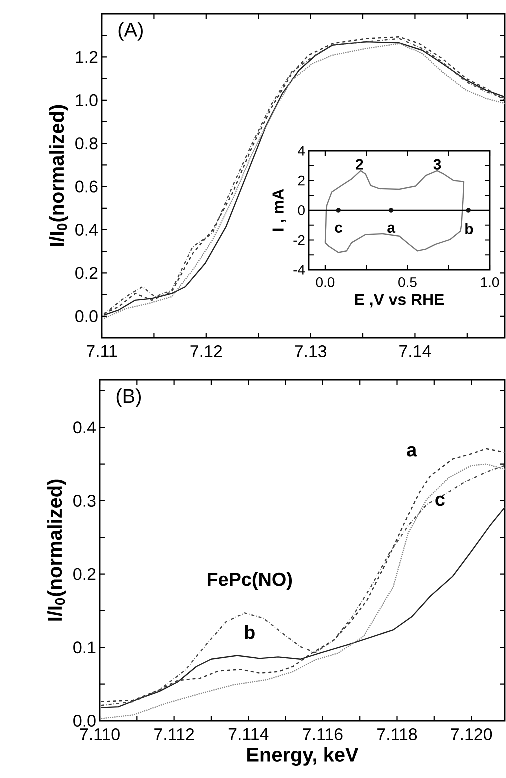 This screenshot has height=778, width=506. What do you see at coordinates (302, 151) in the screenshot?
I see `y-tick-label: 4` at bounding box center [302, 151].